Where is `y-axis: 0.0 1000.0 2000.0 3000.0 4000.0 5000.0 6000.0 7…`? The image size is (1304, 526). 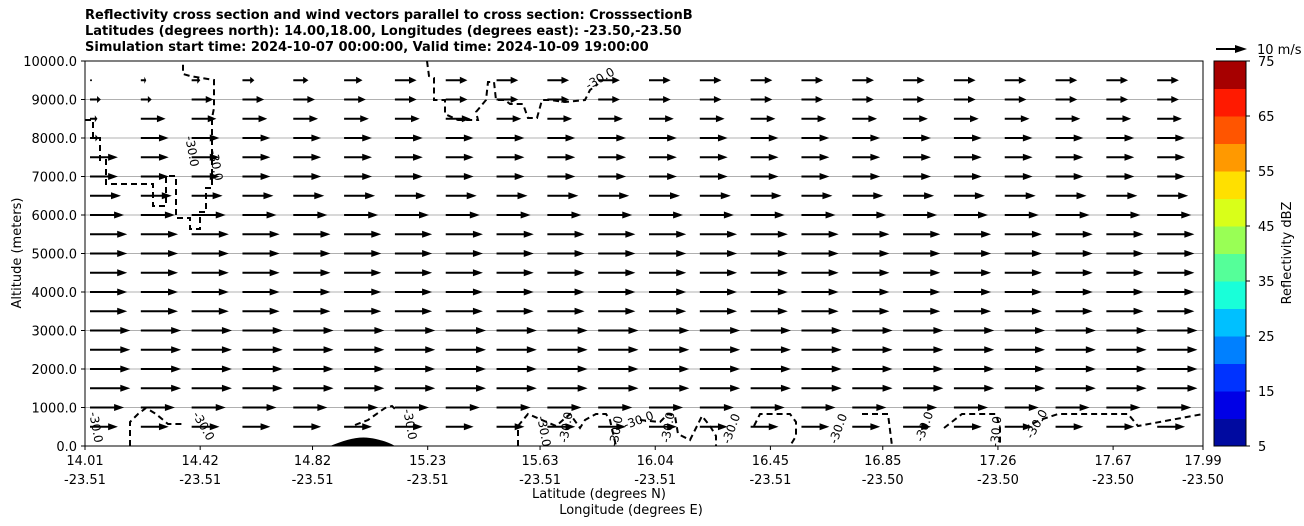 y-axis: 0.0 1000.0 2000.0 3000.0 4000.0 5000.0 6000.0 7… is located at coordinates (54, 255).